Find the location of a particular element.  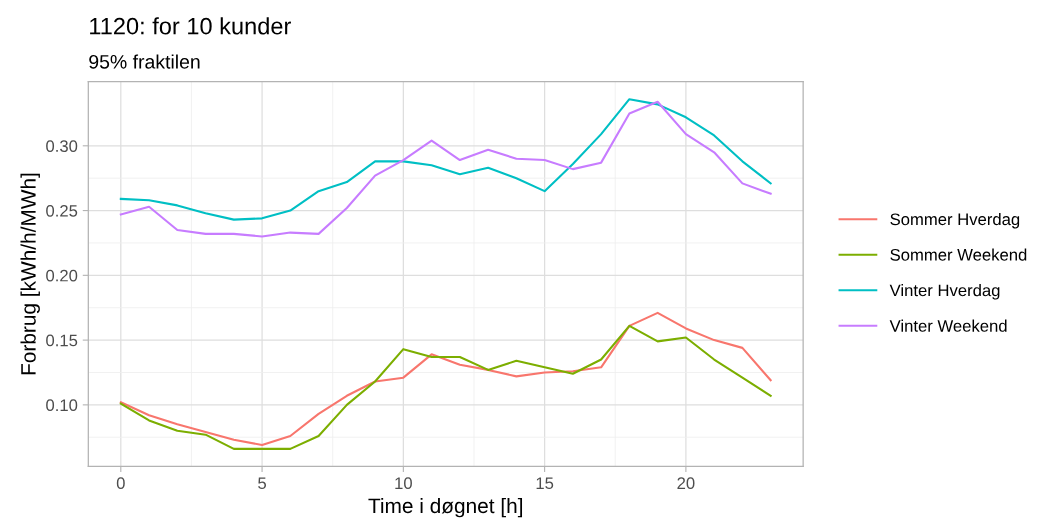

x-tick-label: 10 is located at coordinates (403, 483).